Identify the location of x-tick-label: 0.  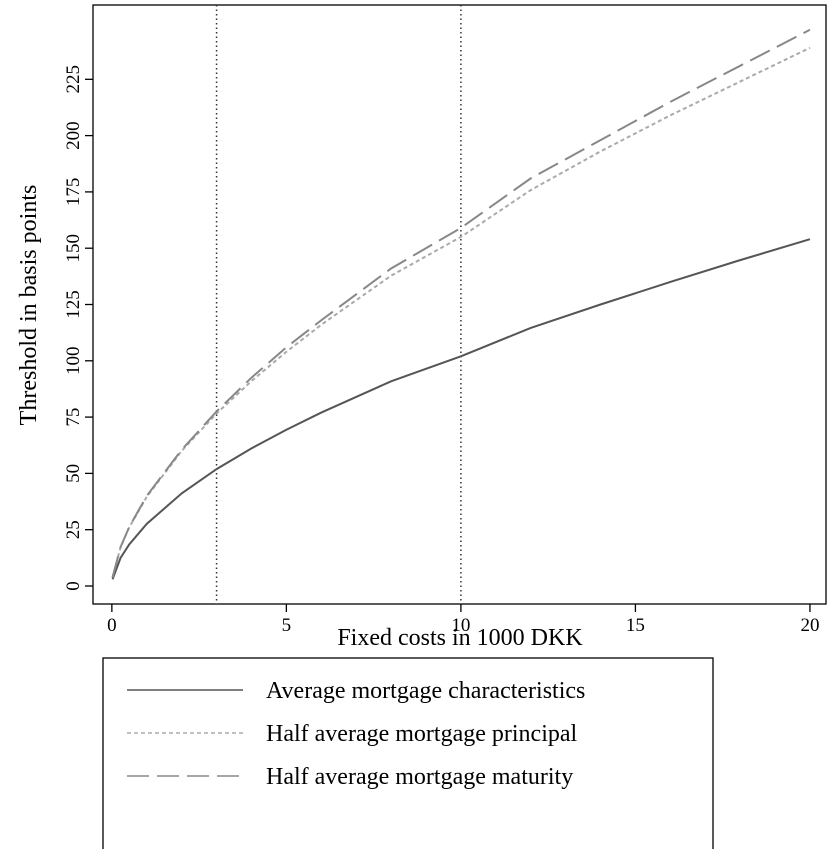
(112, 625).